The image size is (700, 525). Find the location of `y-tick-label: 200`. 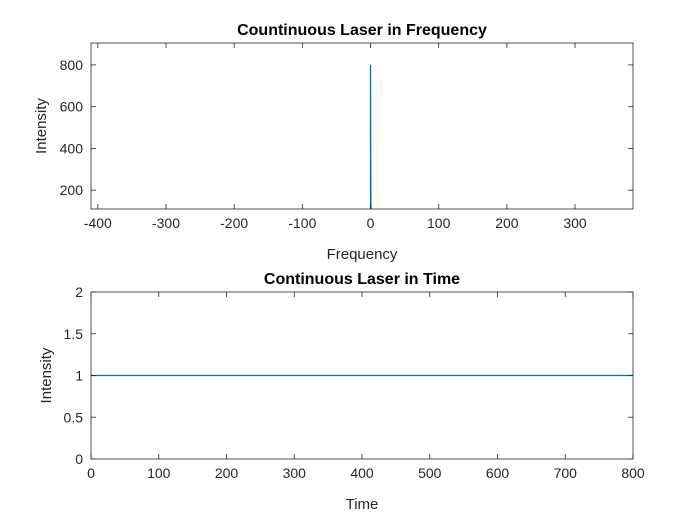

y-tick-label: 200 is located at coordinates (72, 190).